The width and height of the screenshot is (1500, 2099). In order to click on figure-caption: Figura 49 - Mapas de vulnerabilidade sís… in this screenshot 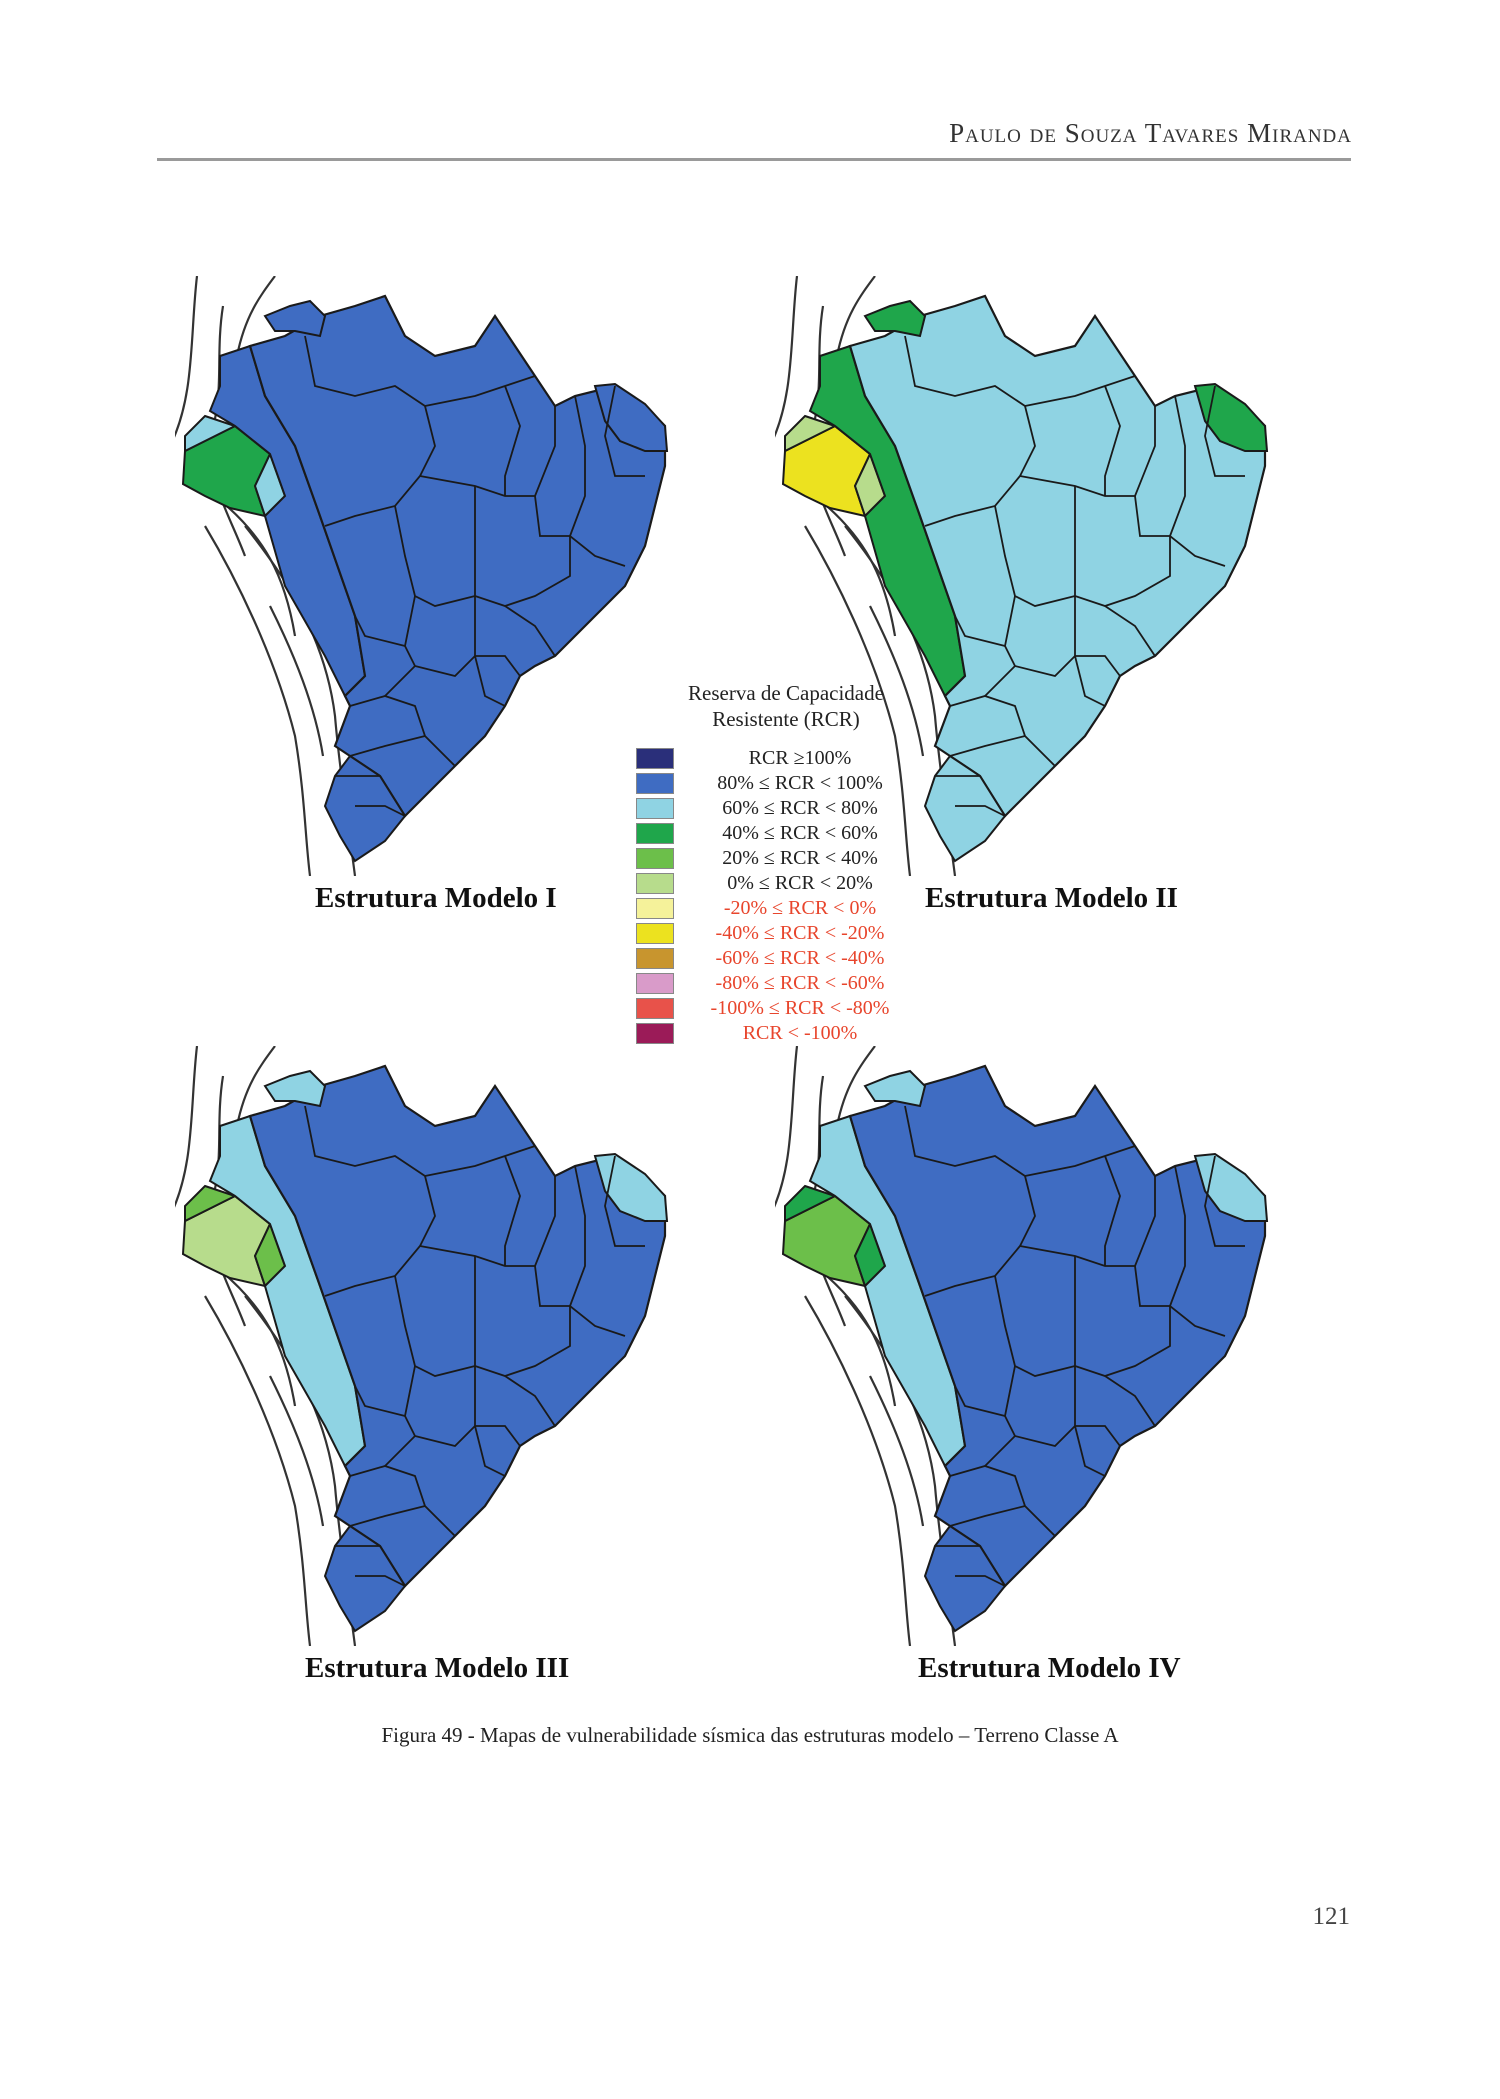, I will do `click(750, 1735)`.